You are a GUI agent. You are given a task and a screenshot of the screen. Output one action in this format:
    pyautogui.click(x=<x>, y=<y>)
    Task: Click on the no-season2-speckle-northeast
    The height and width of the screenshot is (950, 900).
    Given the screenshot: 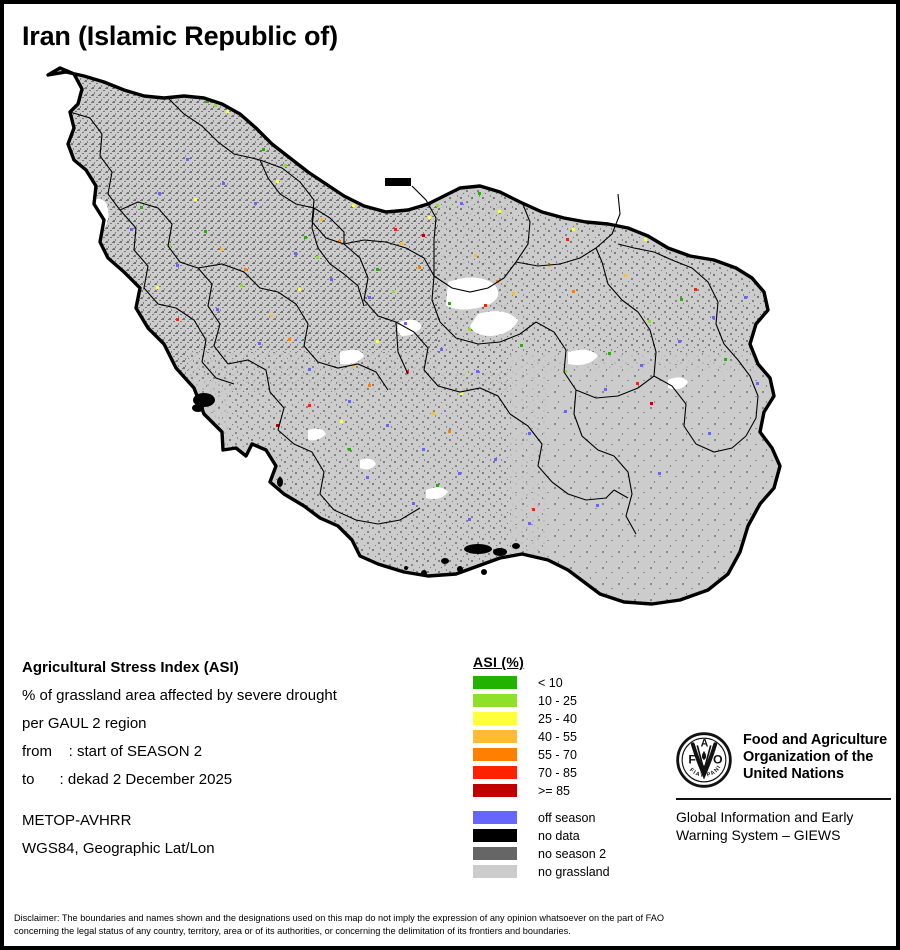 What is the action you would take?
    pyautogui.click(x=609, y=272)
    